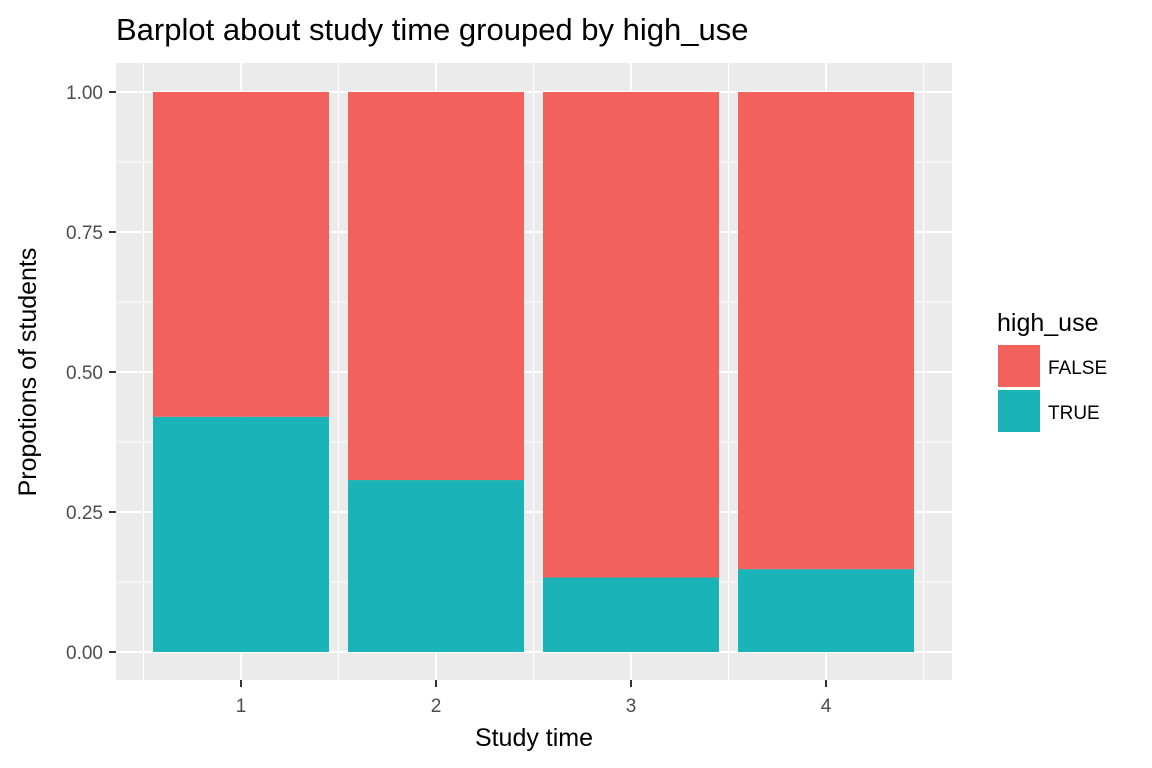 The image size is (1152, 768). I want to click on legend: high_use FALSE TRUE, so click(1052, 370).